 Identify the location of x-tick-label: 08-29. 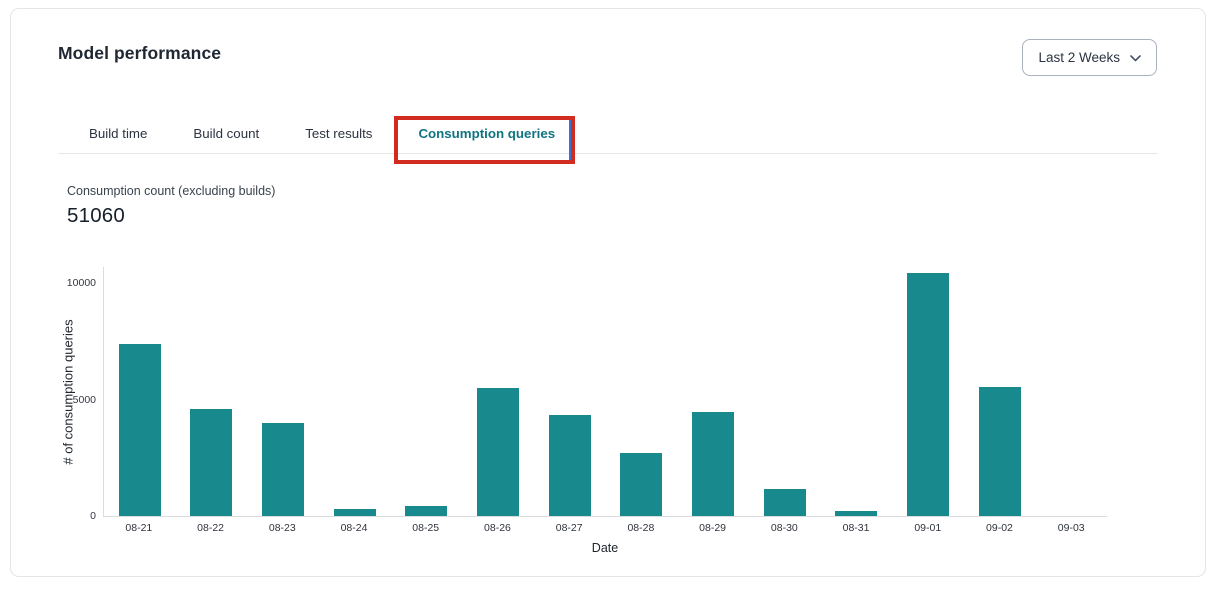
(713, 528).